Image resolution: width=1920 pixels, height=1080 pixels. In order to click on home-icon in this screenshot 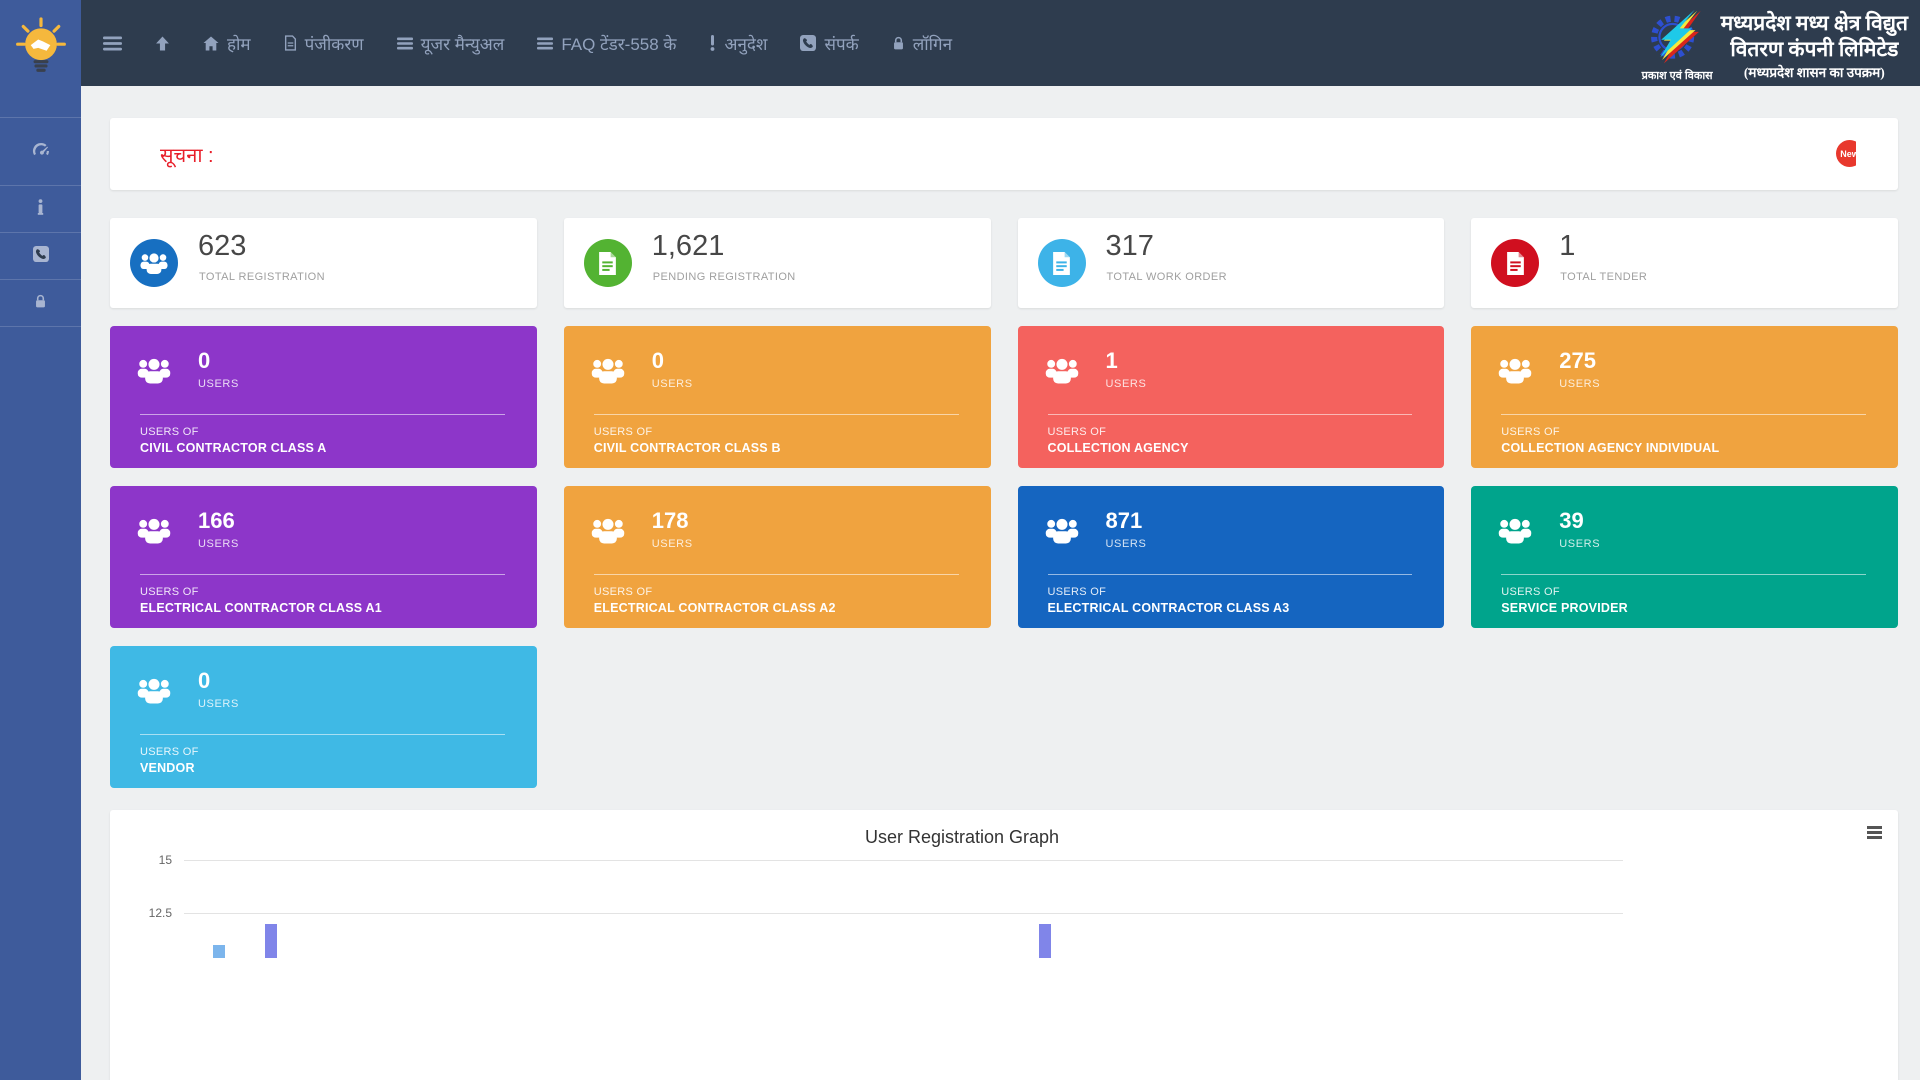, I will do `click(211, 43)`.